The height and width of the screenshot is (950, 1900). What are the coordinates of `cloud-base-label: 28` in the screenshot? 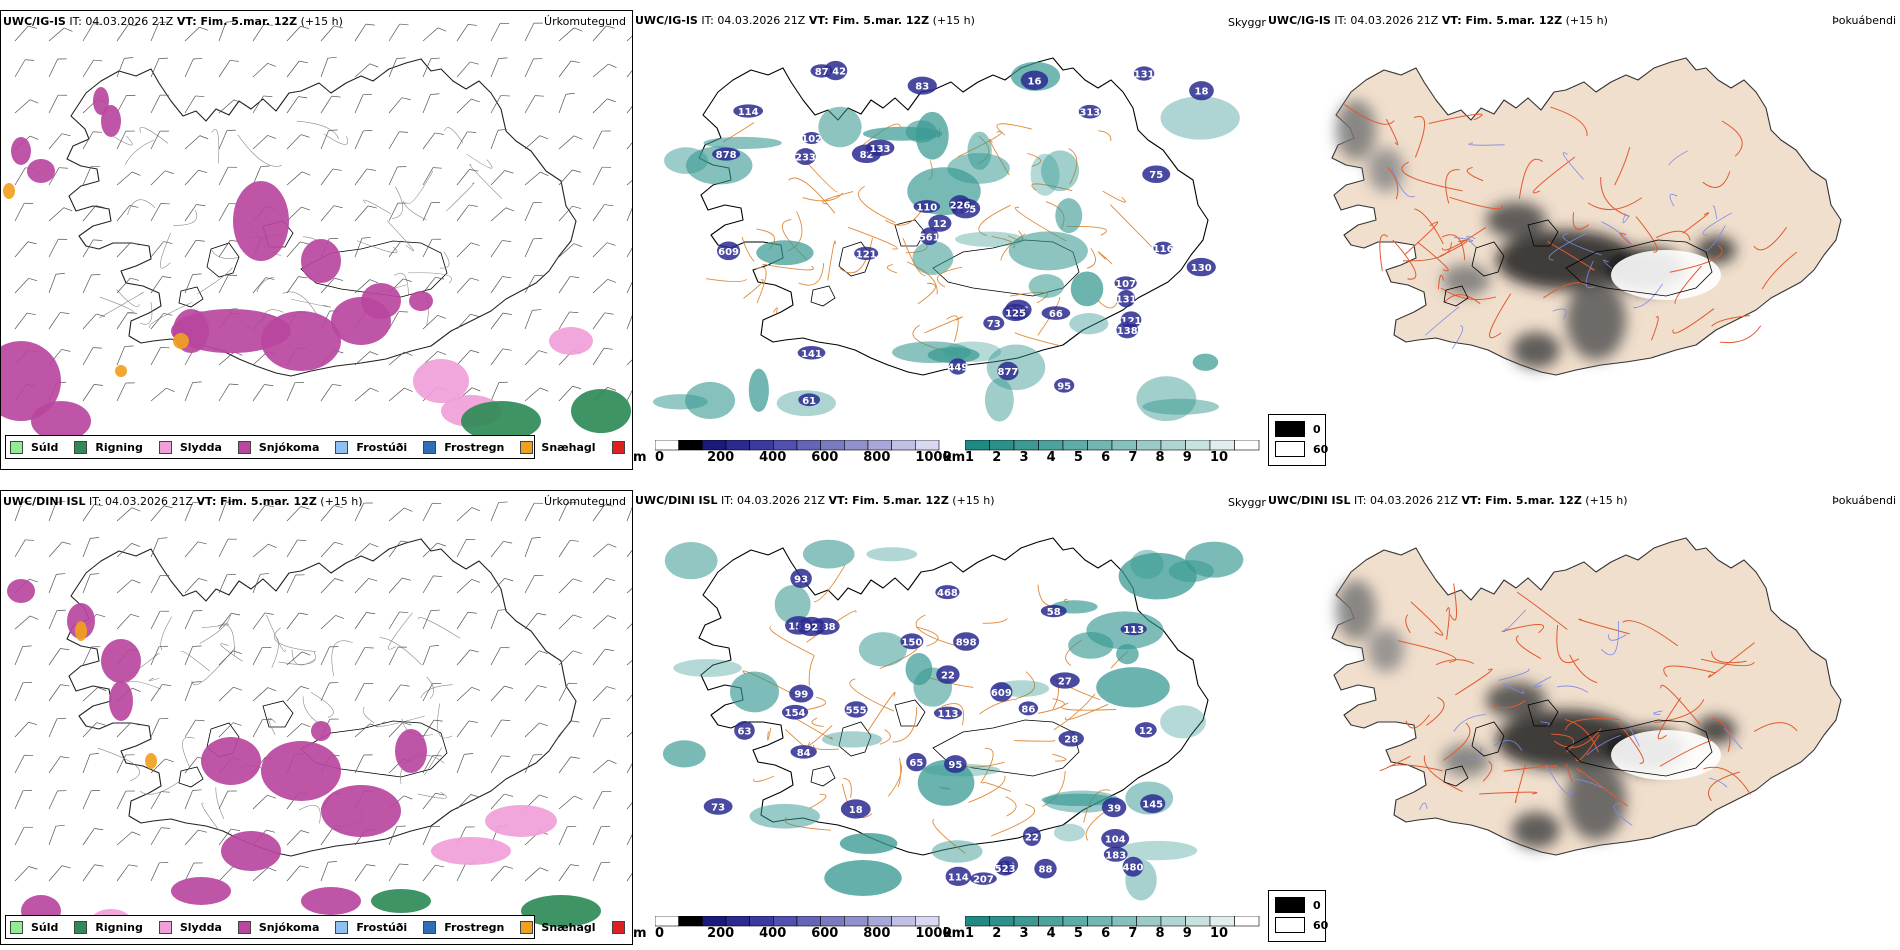 It's located at (1071, 740).